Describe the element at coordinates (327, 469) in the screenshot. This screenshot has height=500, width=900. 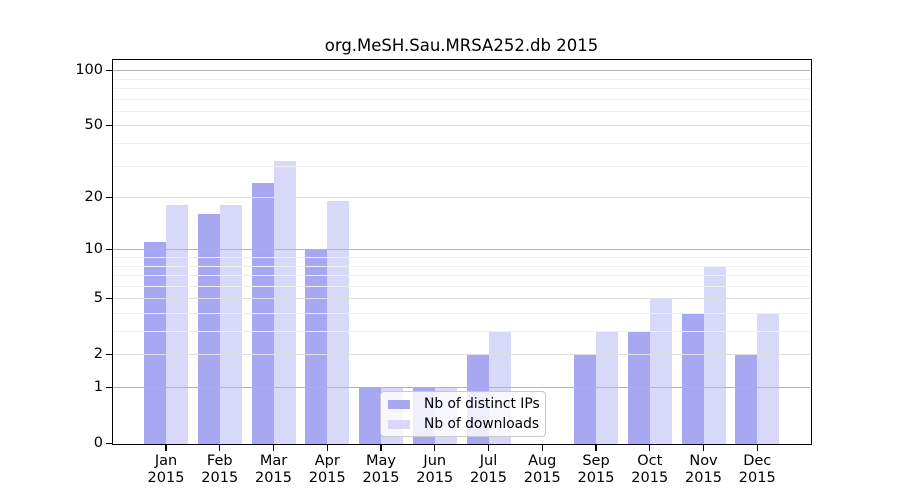
I see `x-tick-label-apr: Apr 2015` at that location.